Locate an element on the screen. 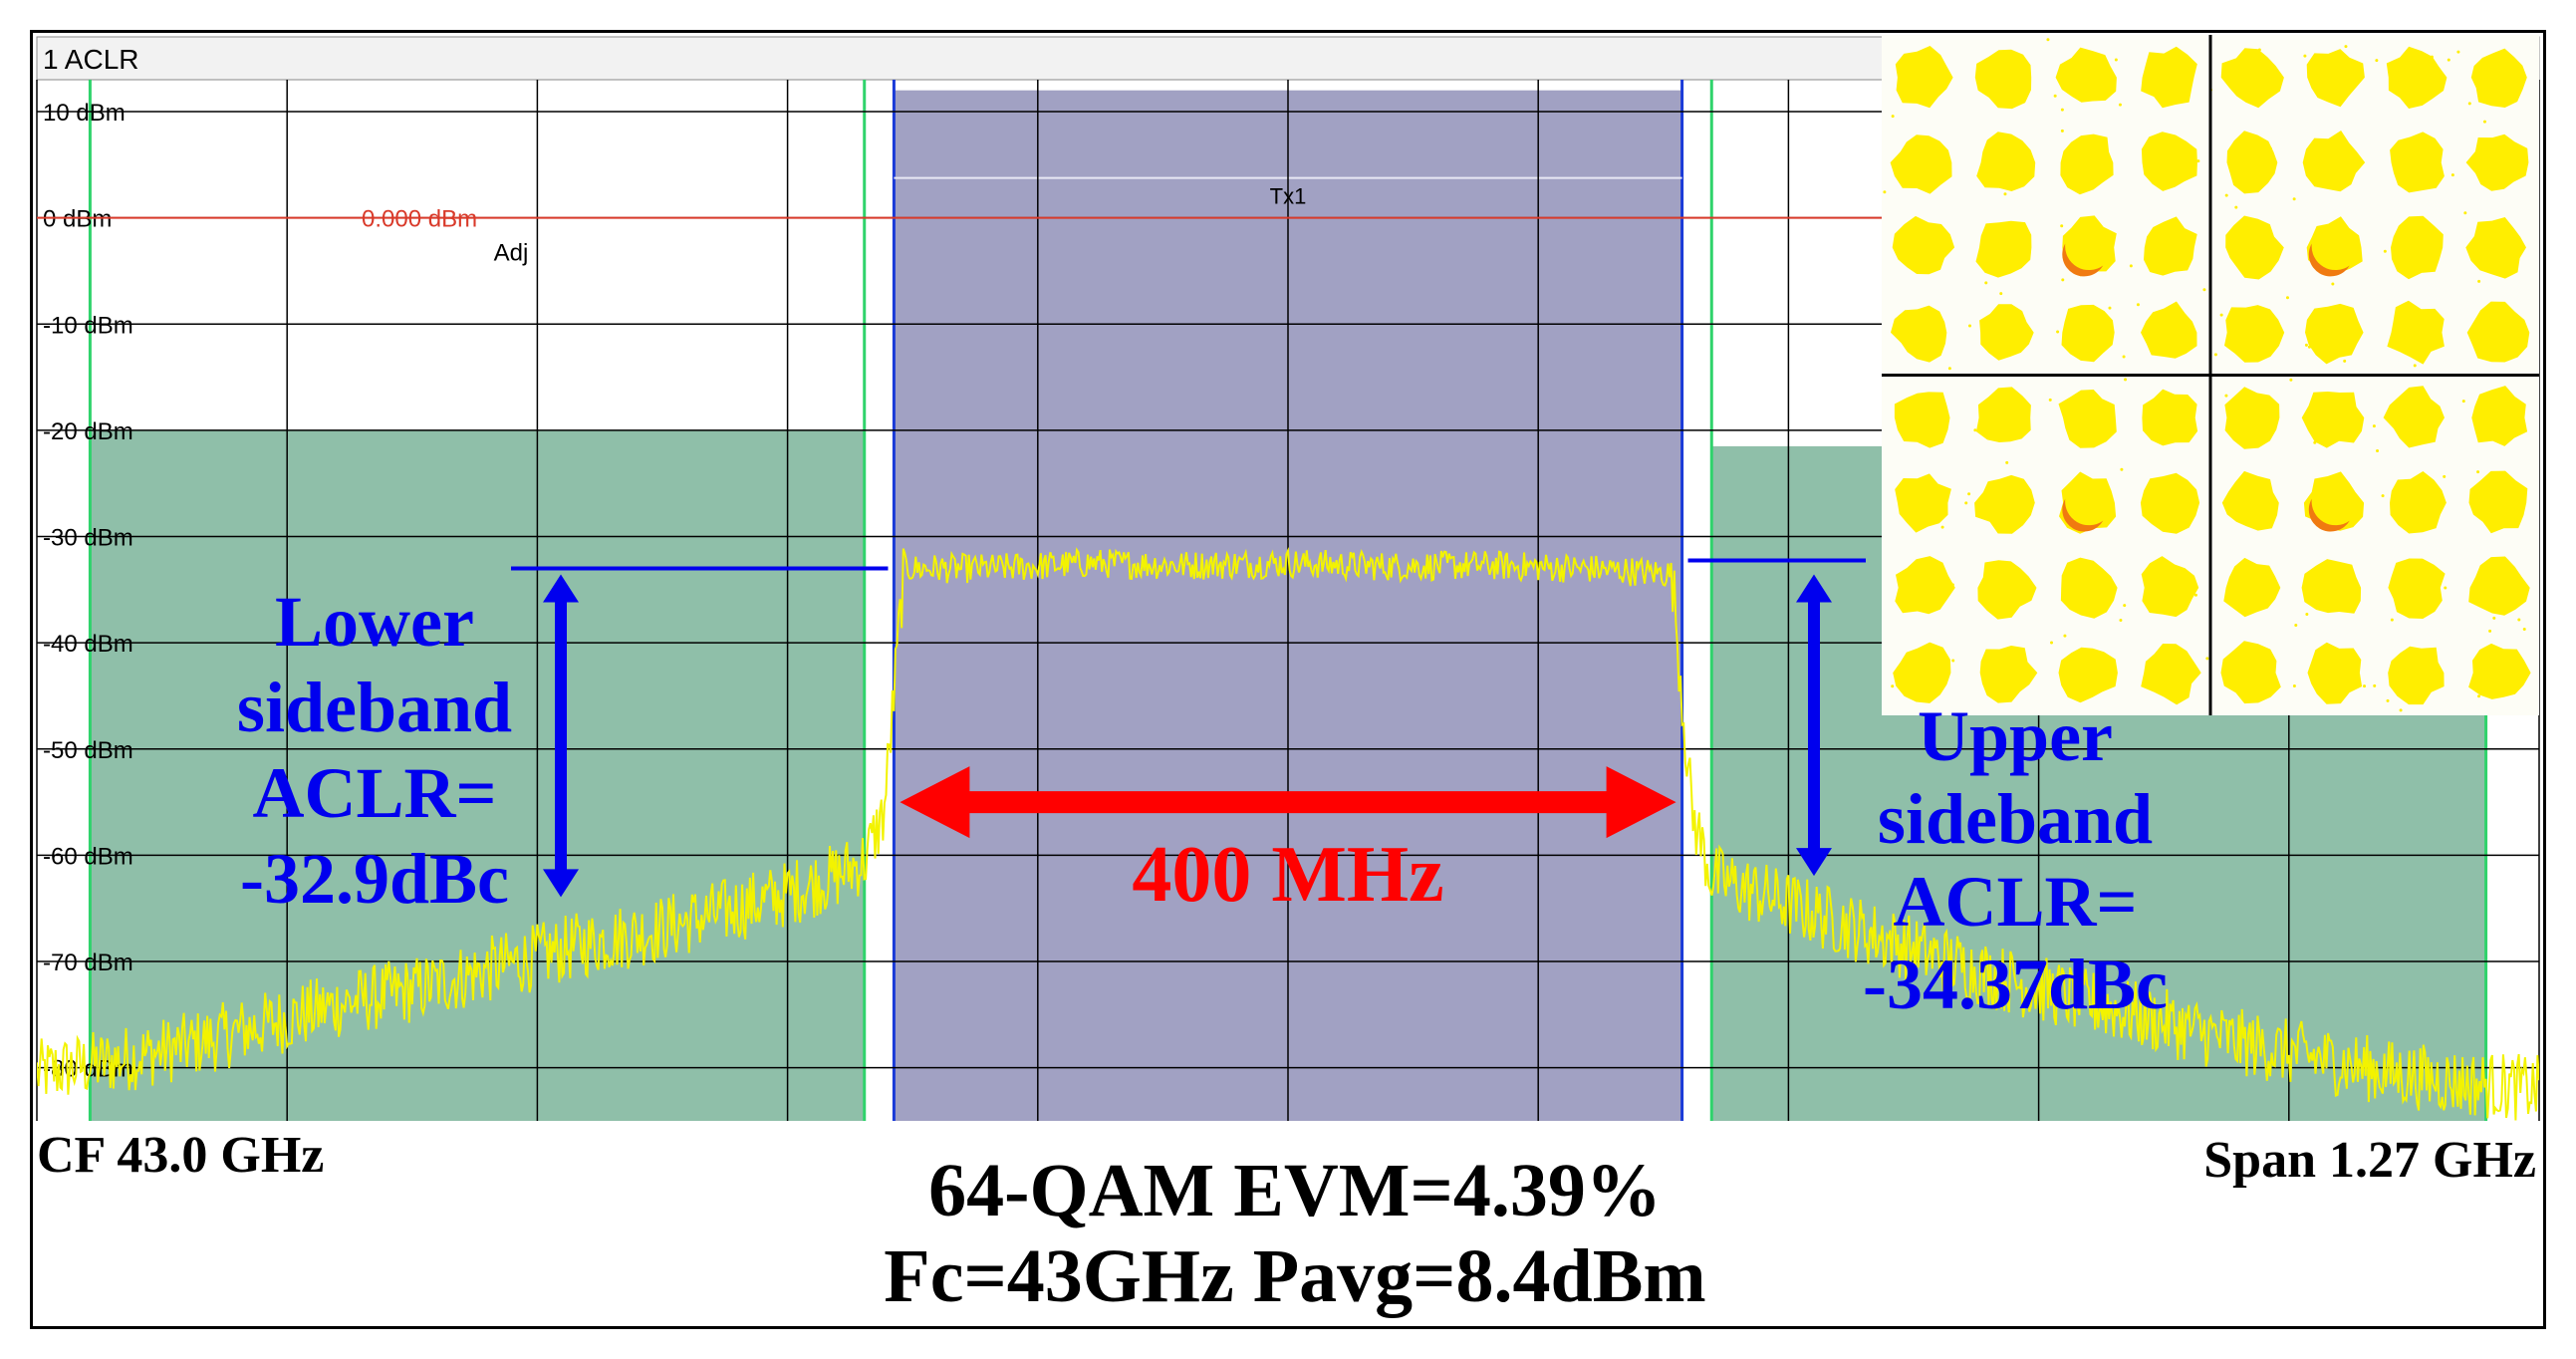  upper-sideband-aclr-text: Upper is located at coordinates (2015, 736).